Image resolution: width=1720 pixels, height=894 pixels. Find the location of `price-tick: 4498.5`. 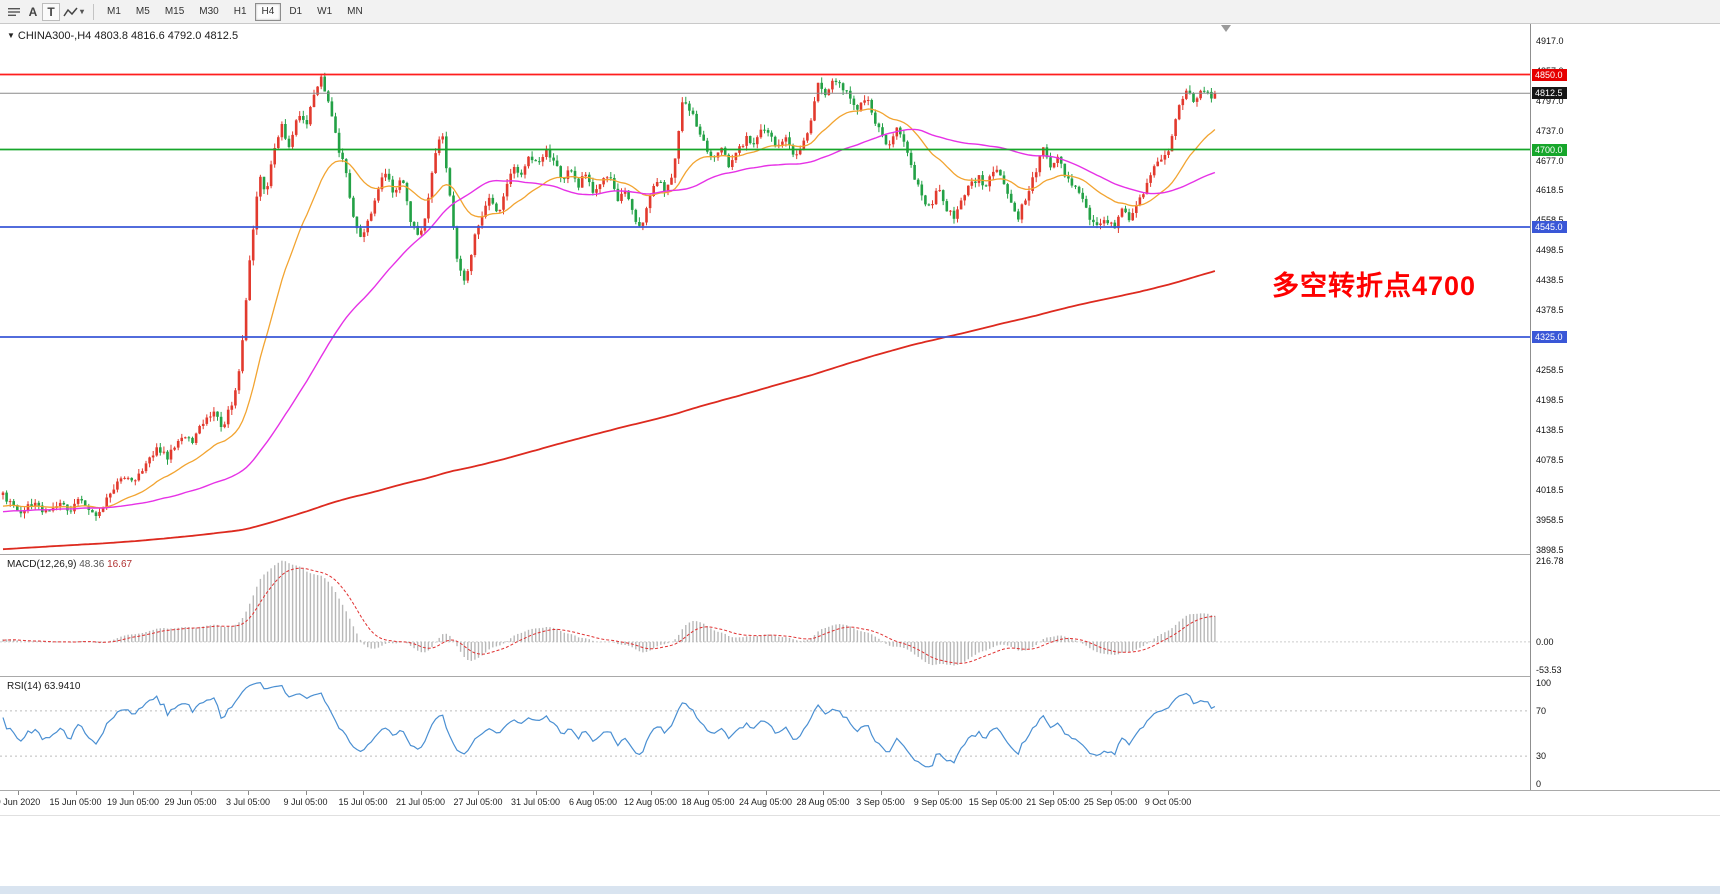

price-tick: 4498.5 is located at coordinates (1550, 250).